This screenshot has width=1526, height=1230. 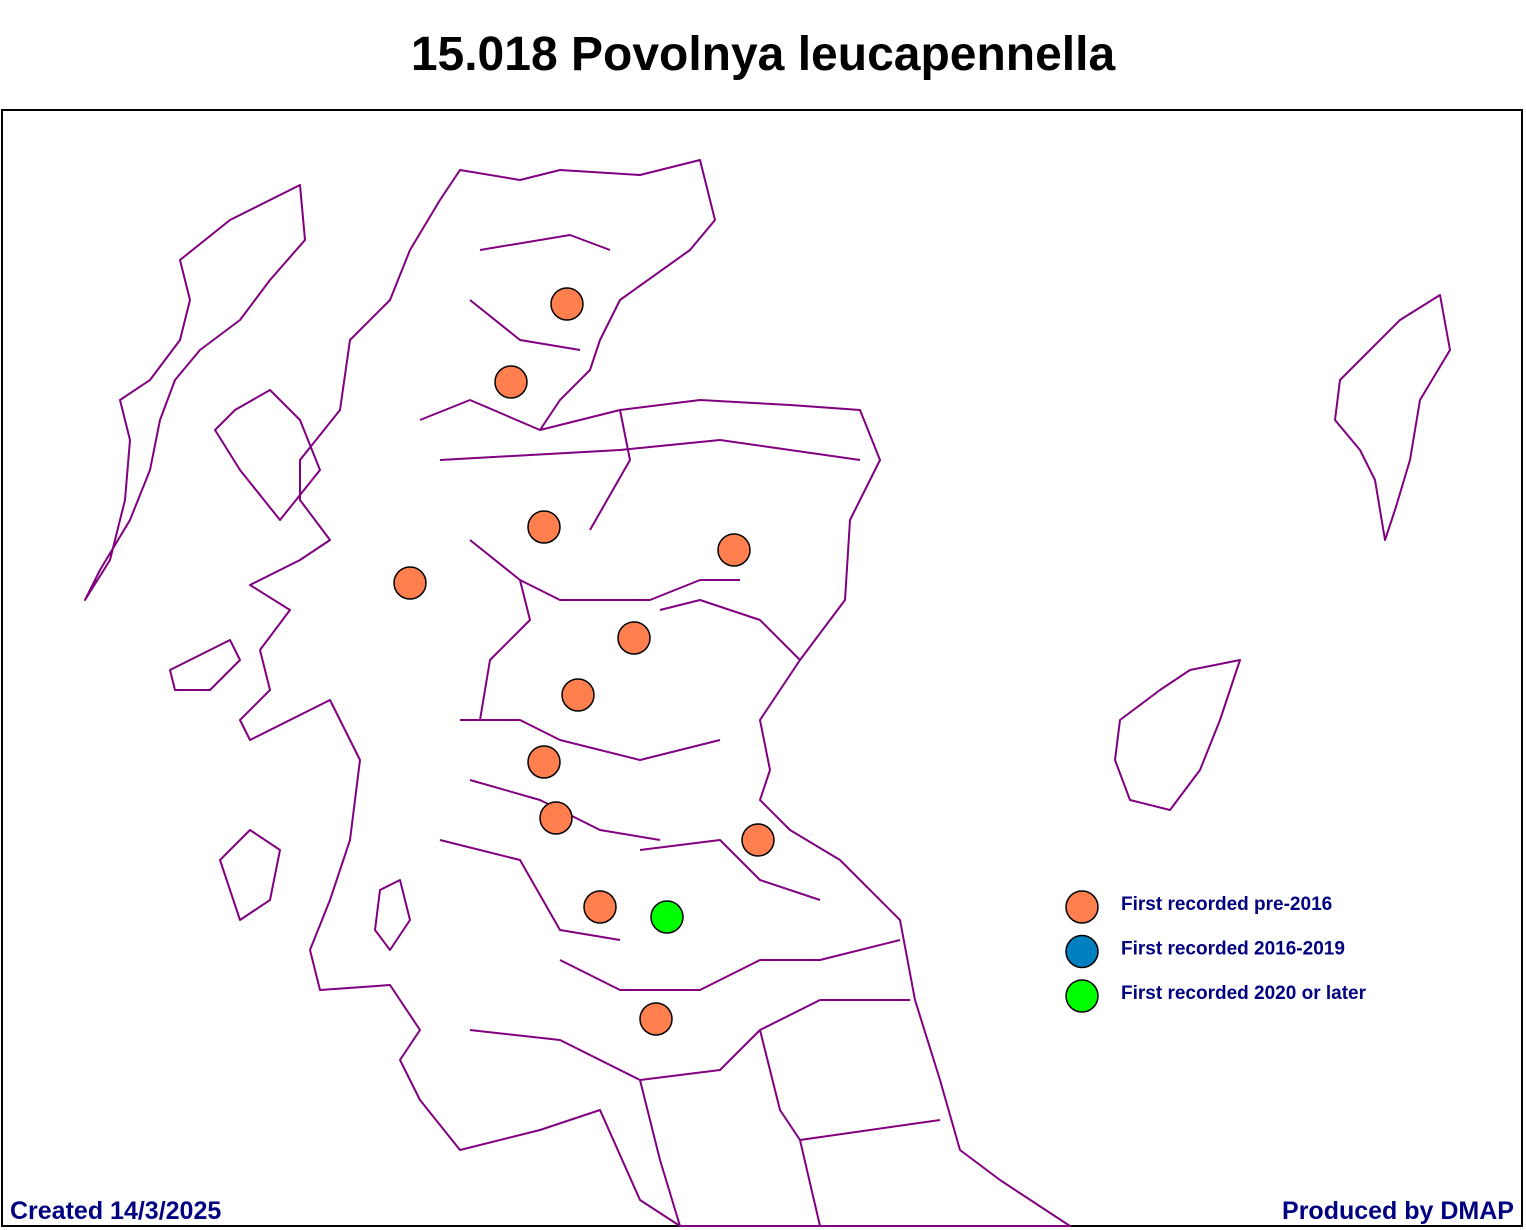 What do you see at coordinates (1226, 904) in the screenshot?
I see `legend-label: First recorded pre-2016` at bounding box center [1226, 904].